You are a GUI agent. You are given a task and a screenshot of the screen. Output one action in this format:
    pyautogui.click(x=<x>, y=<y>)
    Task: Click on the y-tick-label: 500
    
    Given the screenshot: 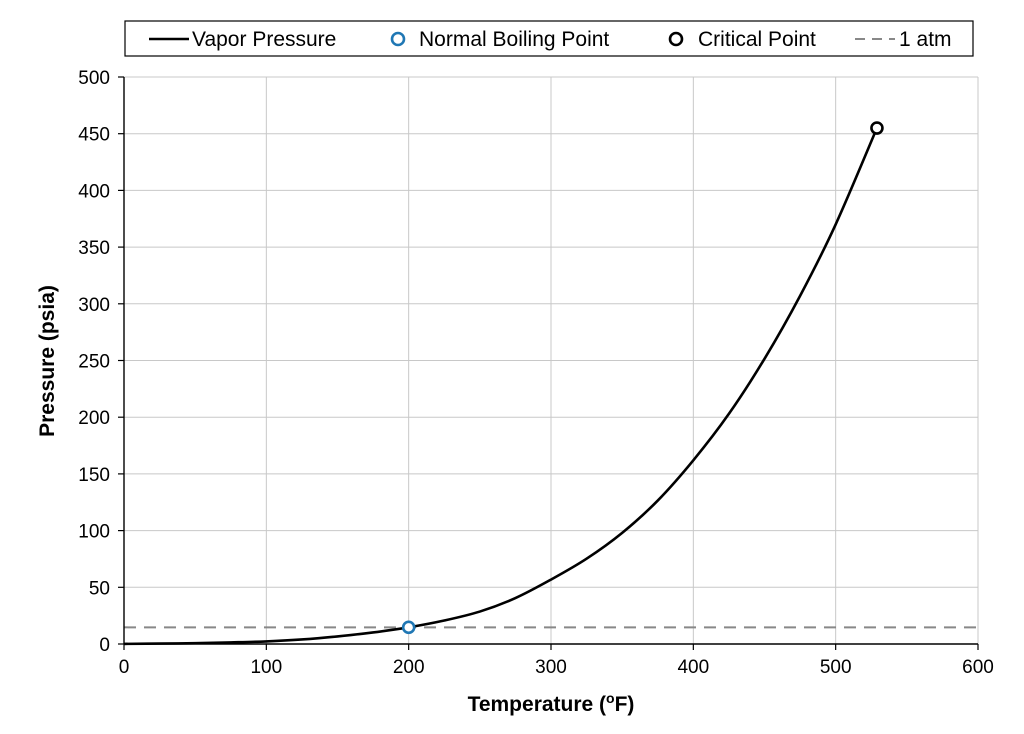 What is the action you would take?
    pyautogui.click(x=94, y=78)
    